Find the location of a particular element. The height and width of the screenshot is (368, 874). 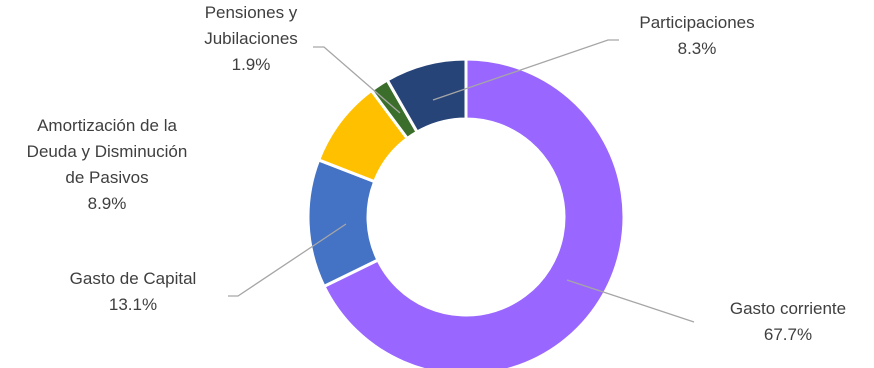

data-label-value: 67.7% is located at coordinates (788, 334).